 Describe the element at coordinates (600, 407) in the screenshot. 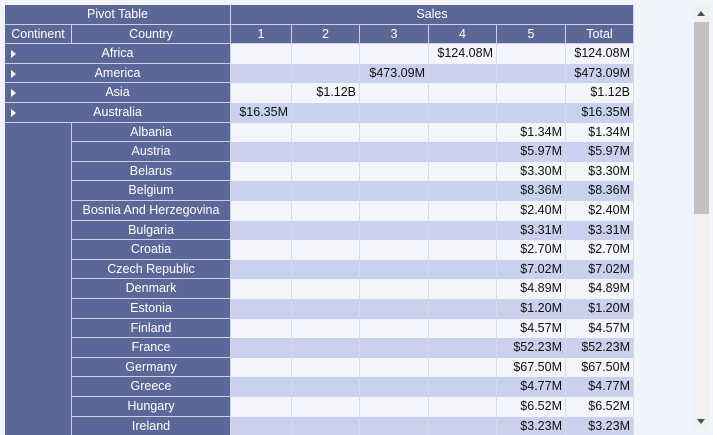

I see `value-cell: $6.52M` at that location.